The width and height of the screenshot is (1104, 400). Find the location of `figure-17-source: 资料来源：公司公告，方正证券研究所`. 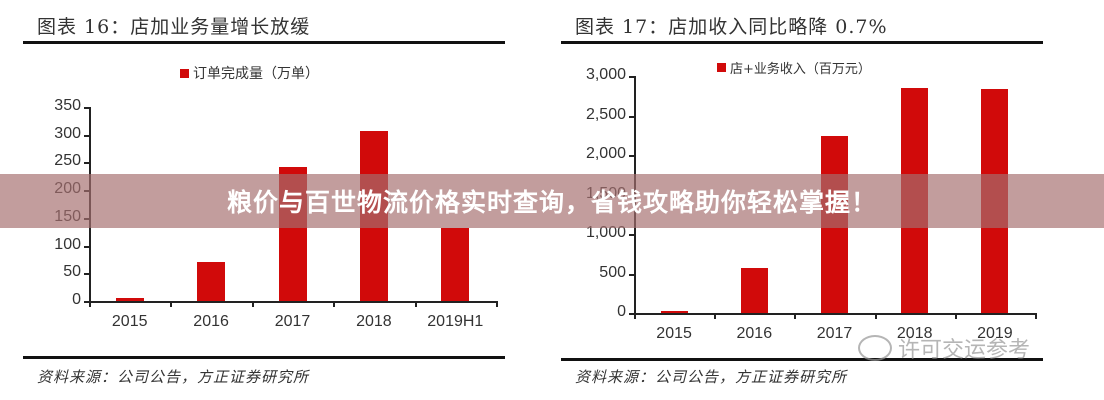

figure-17-source: 资料来源：公司公告，方正证券研究所 is located at coordinates (711, 377).